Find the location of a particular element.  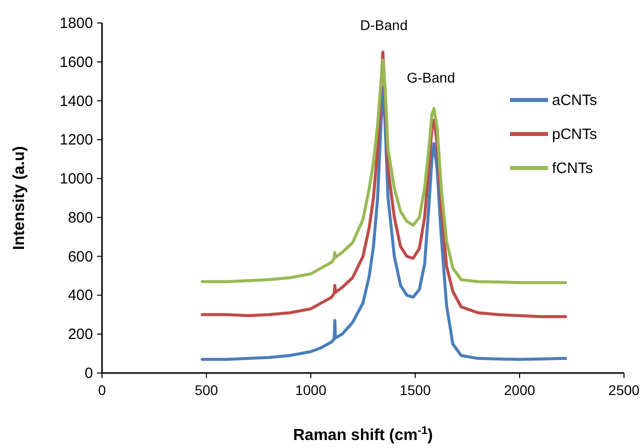

annotation: D-Band is located at coordinates (384, 25).